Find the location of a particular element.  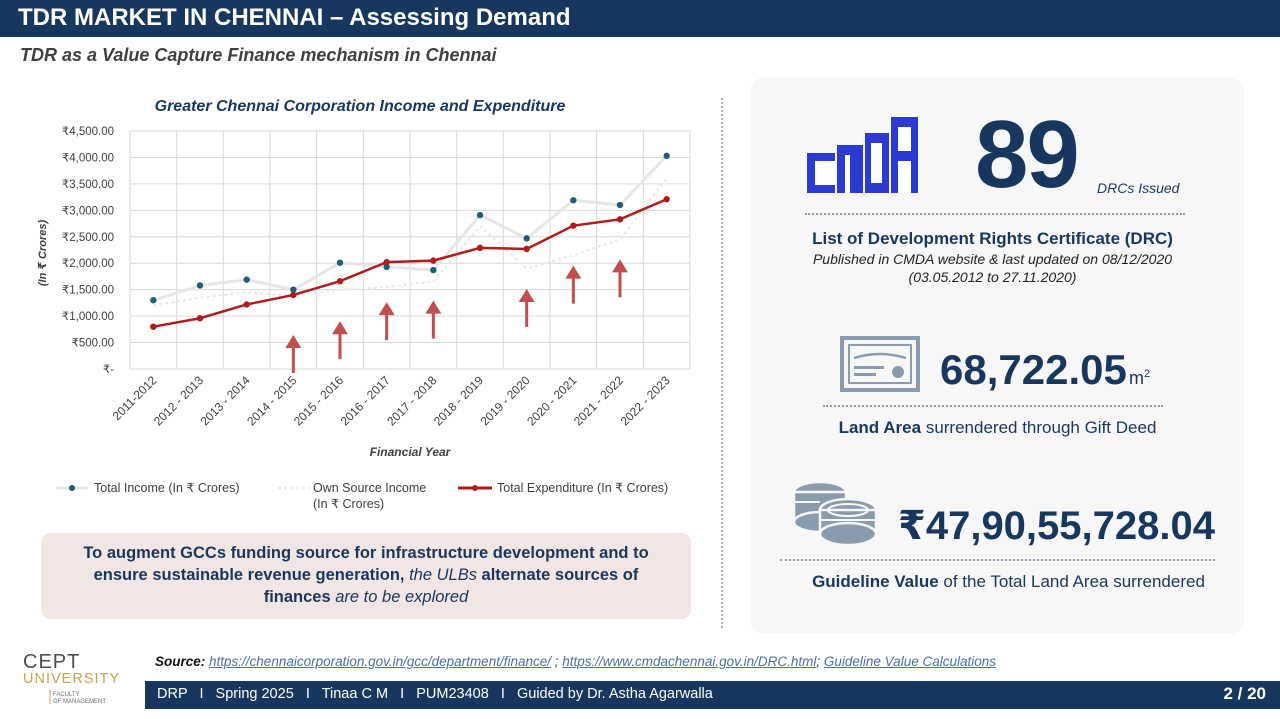

series-total-expenditure is located at coordinates (410, 263).